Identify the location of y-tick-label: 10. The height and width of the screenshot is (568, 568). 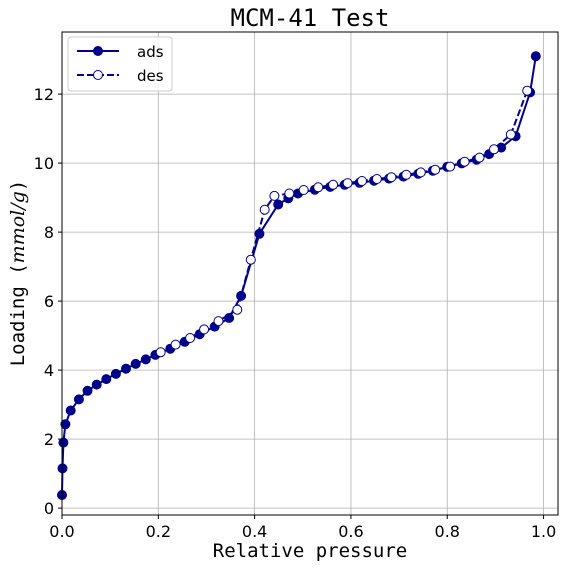
(44, 163).